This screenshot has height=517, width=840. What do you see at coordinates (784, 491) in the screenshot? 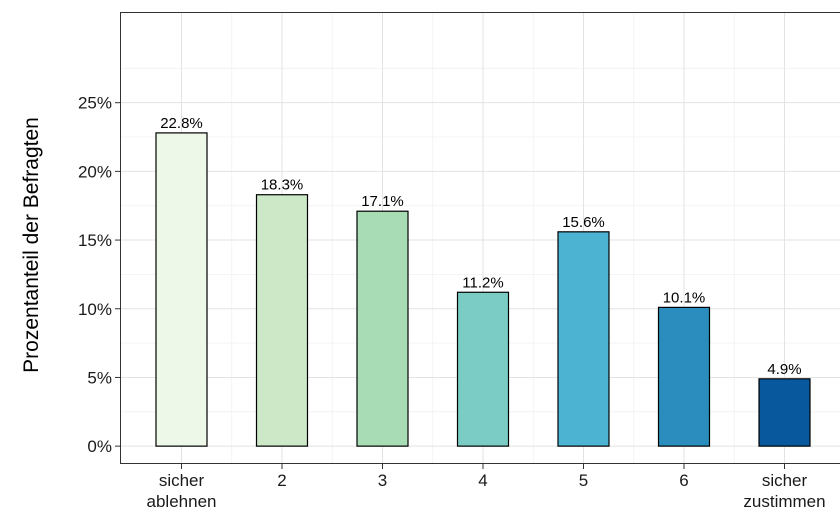
I see `x-tick-label: sicher zustimmen` at bounding box center [784, 491].